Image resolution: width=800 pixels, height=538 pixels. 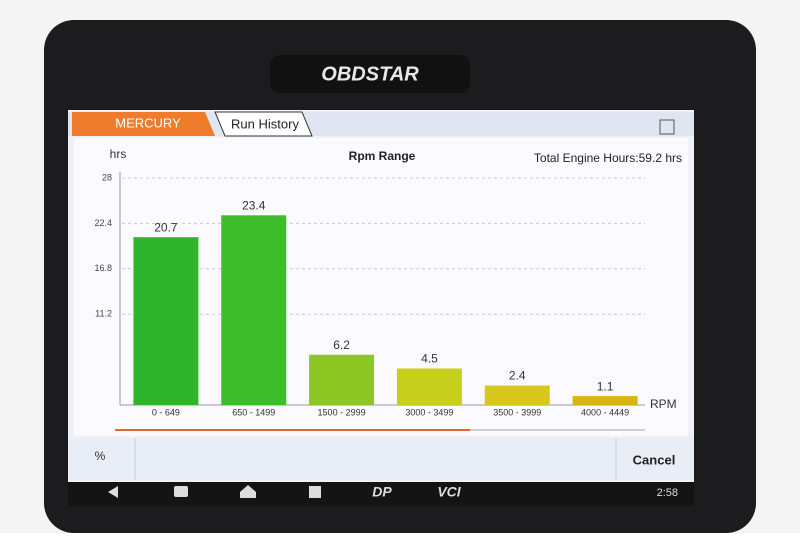 What do you see at coordinates (605, 386) in the screenshot?
I see `value-label: 1.1` at bounding box center [605, 386].